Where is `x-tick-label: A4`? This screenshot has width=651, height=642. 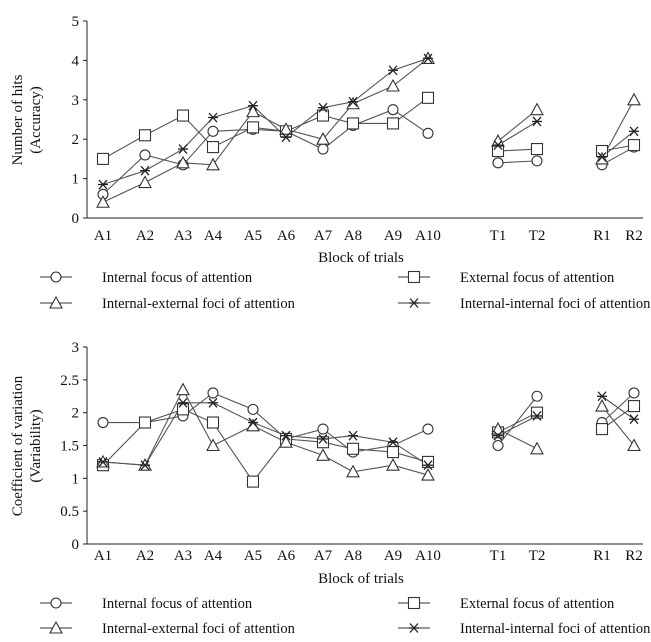 x-tick-label: A4 is located at coordinates (213, 236).